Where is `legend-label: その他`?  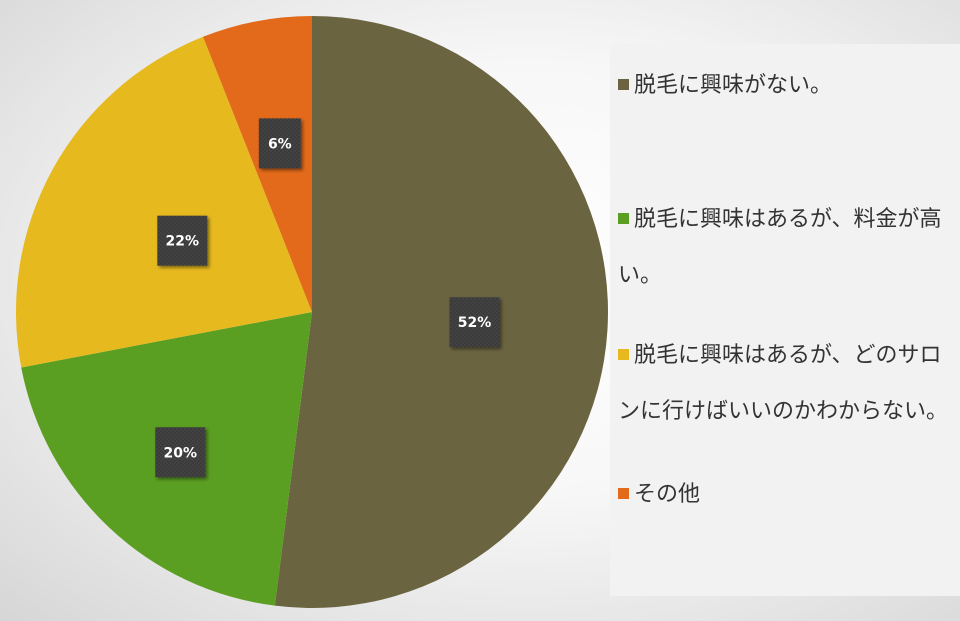
legend-label: その他 is located at coordinates (667, 494).